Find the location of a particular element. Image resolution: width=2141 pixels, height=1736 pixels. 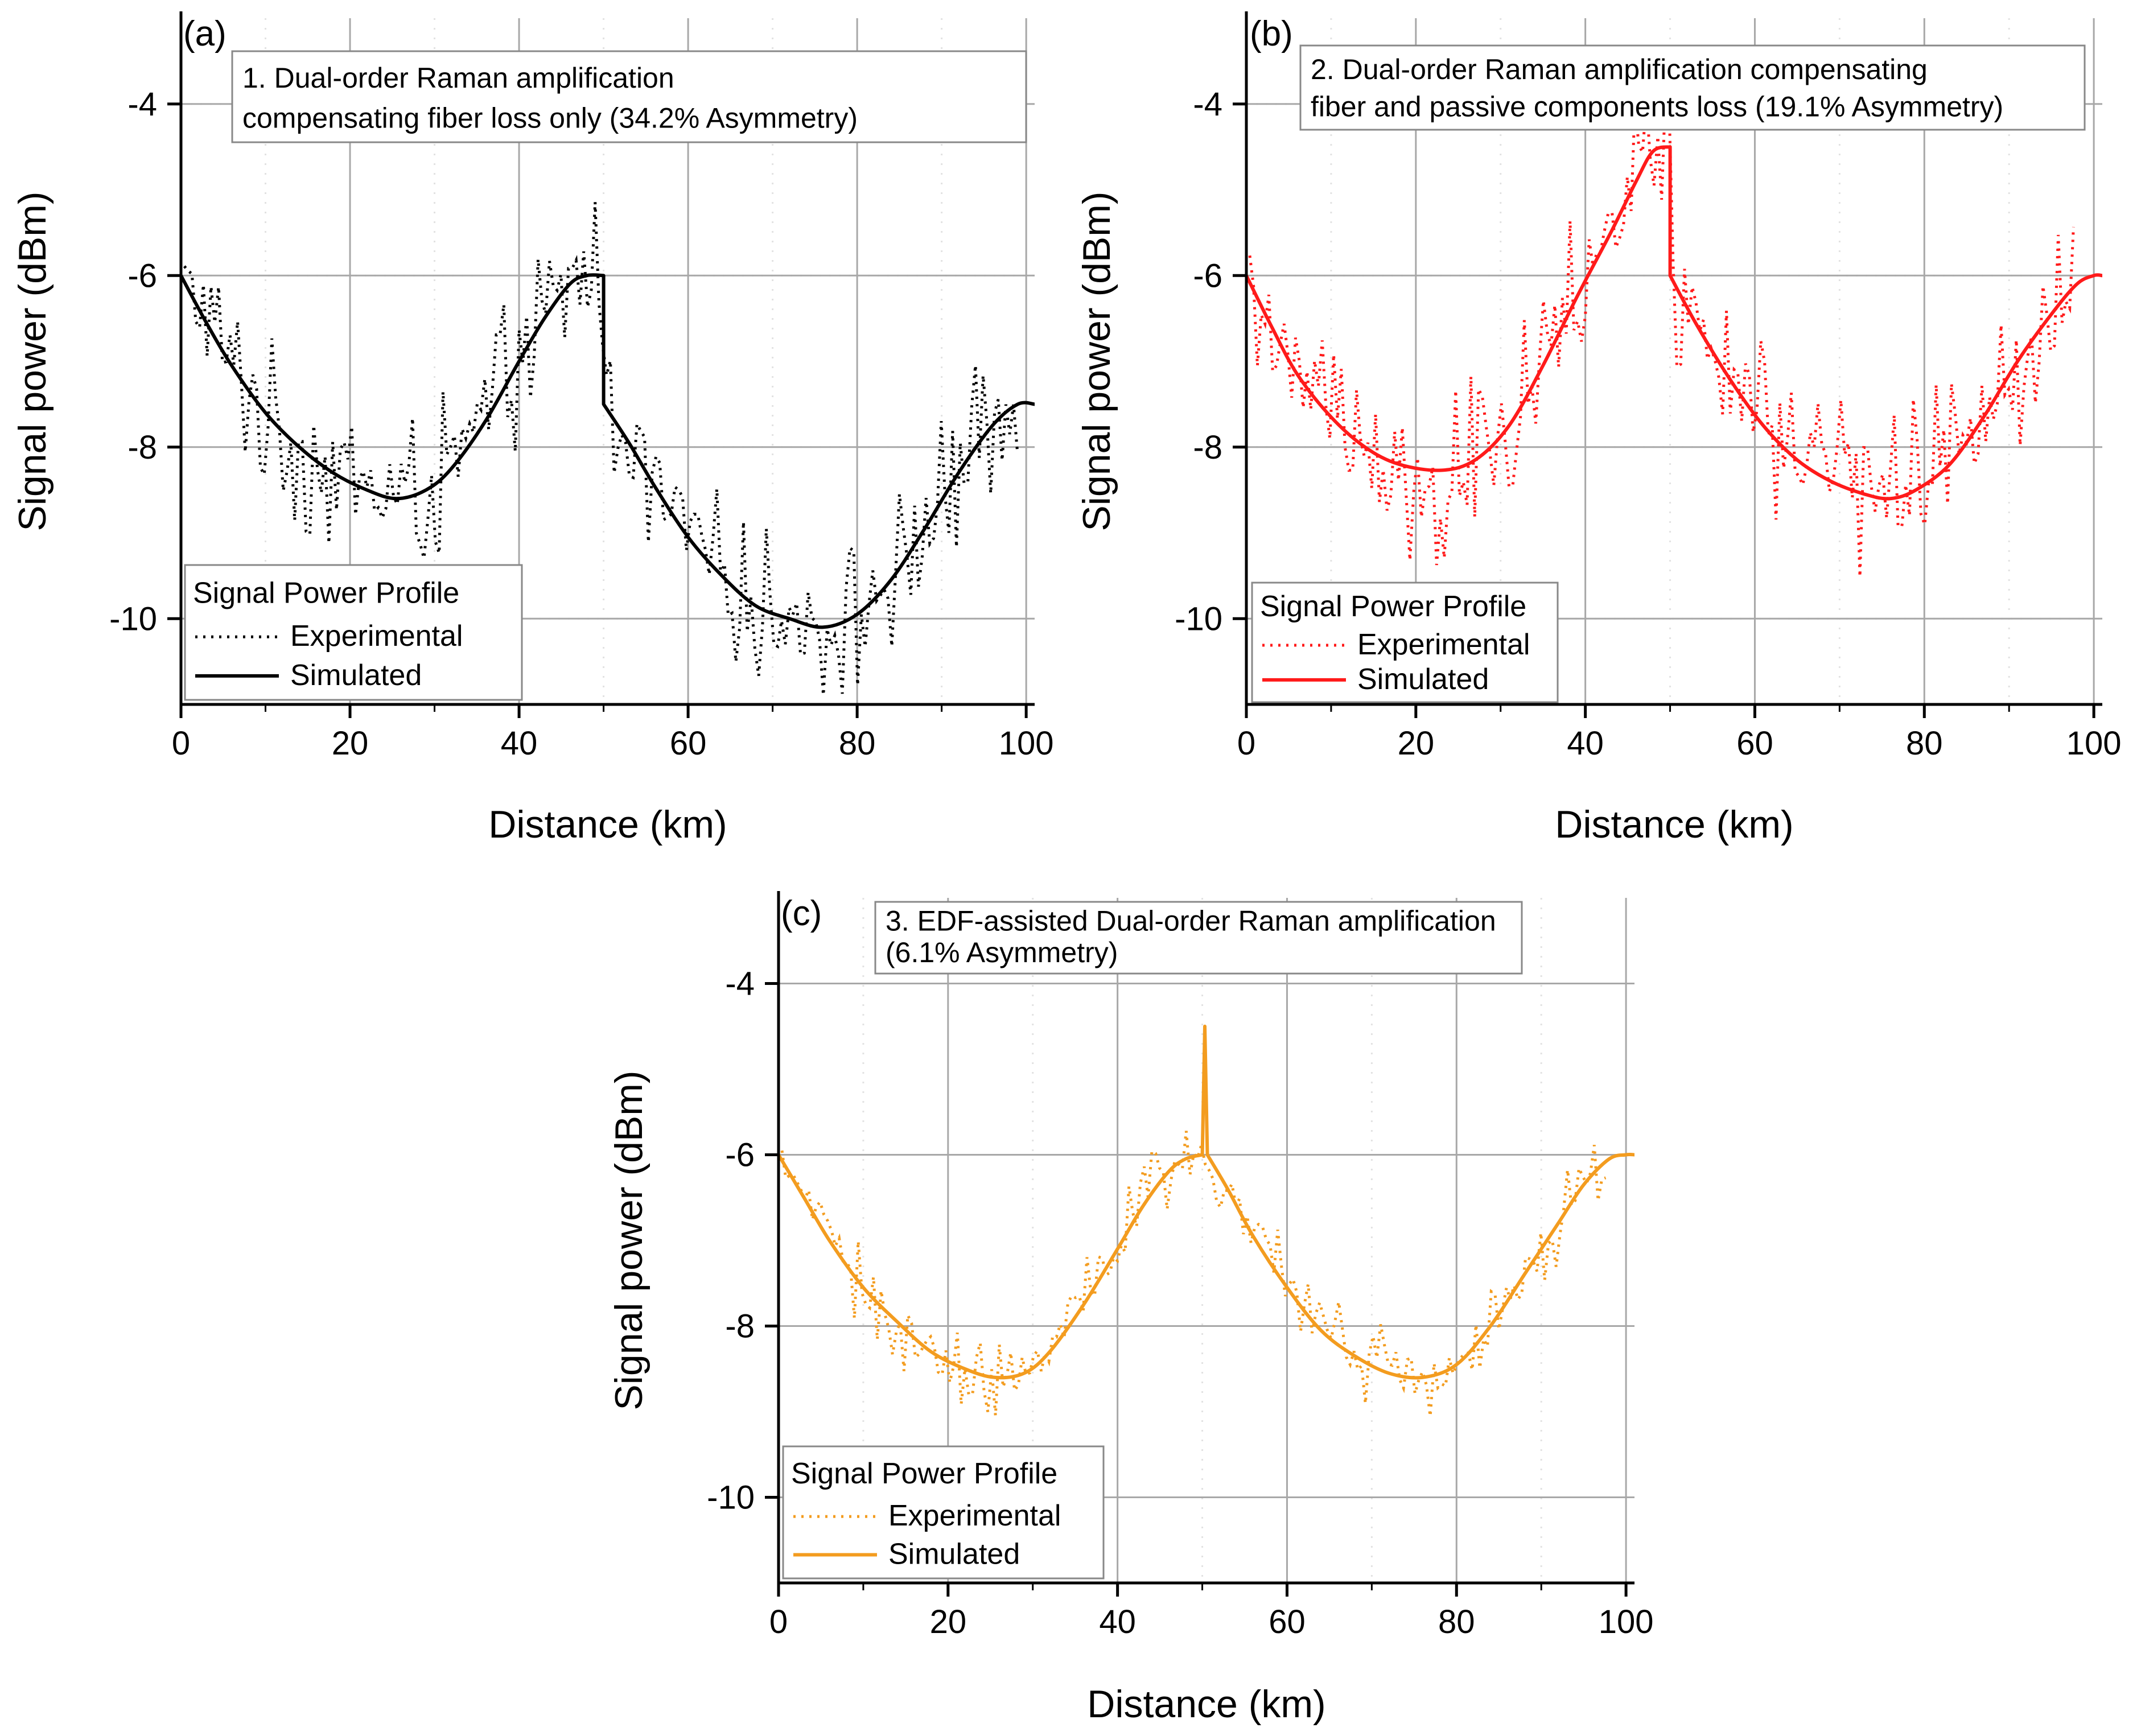

panel-b-x-tick-label: 40 is located at coordinates (1585, 743).